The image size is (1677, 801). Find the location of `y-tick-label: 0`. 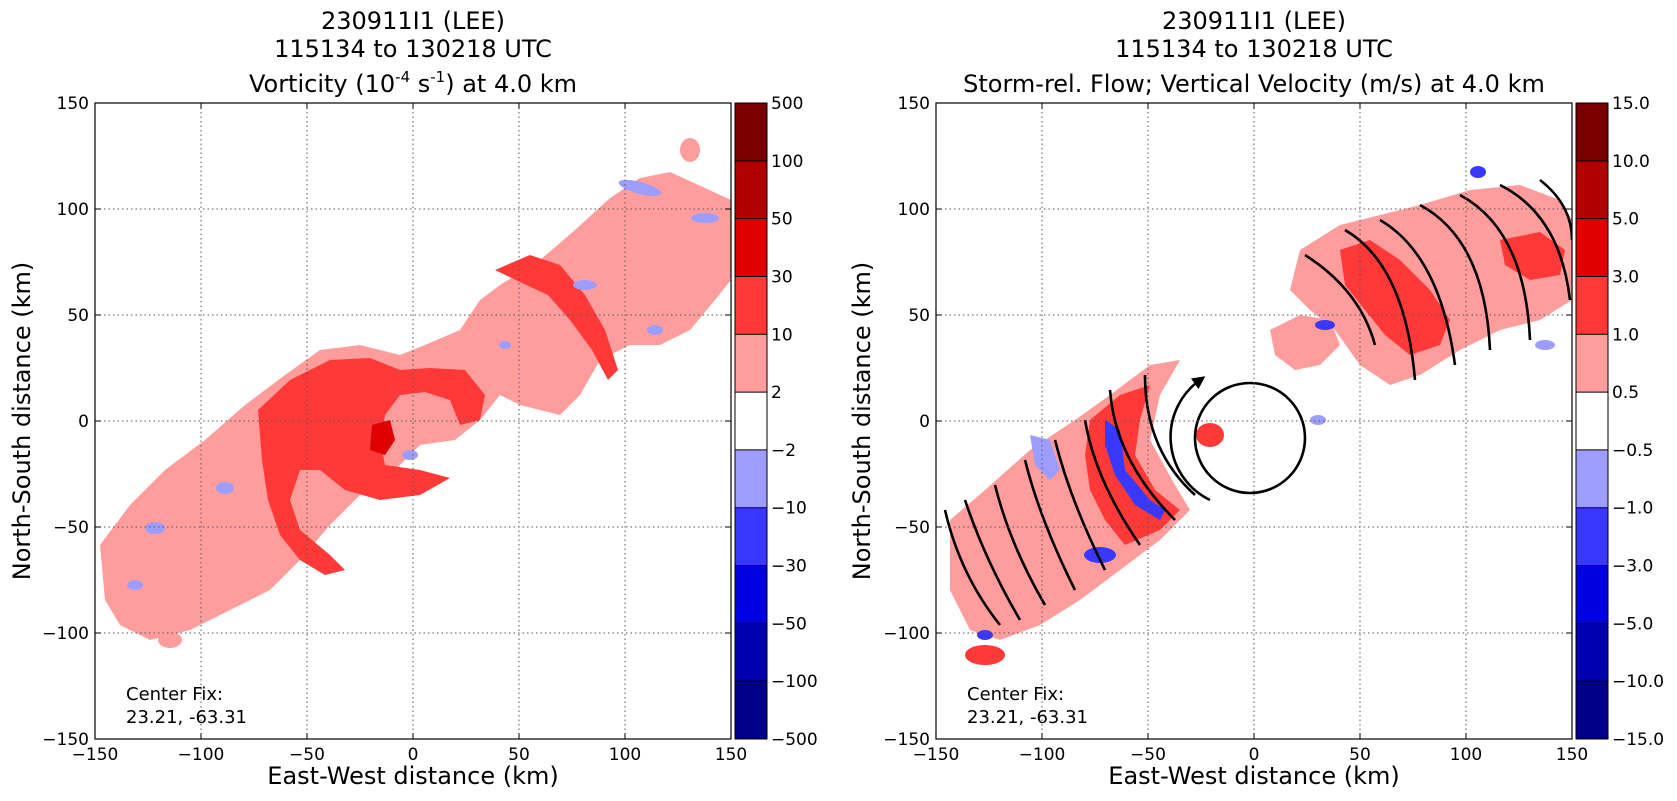

y-tick-label: 0 is located at coordinates (924, 422).